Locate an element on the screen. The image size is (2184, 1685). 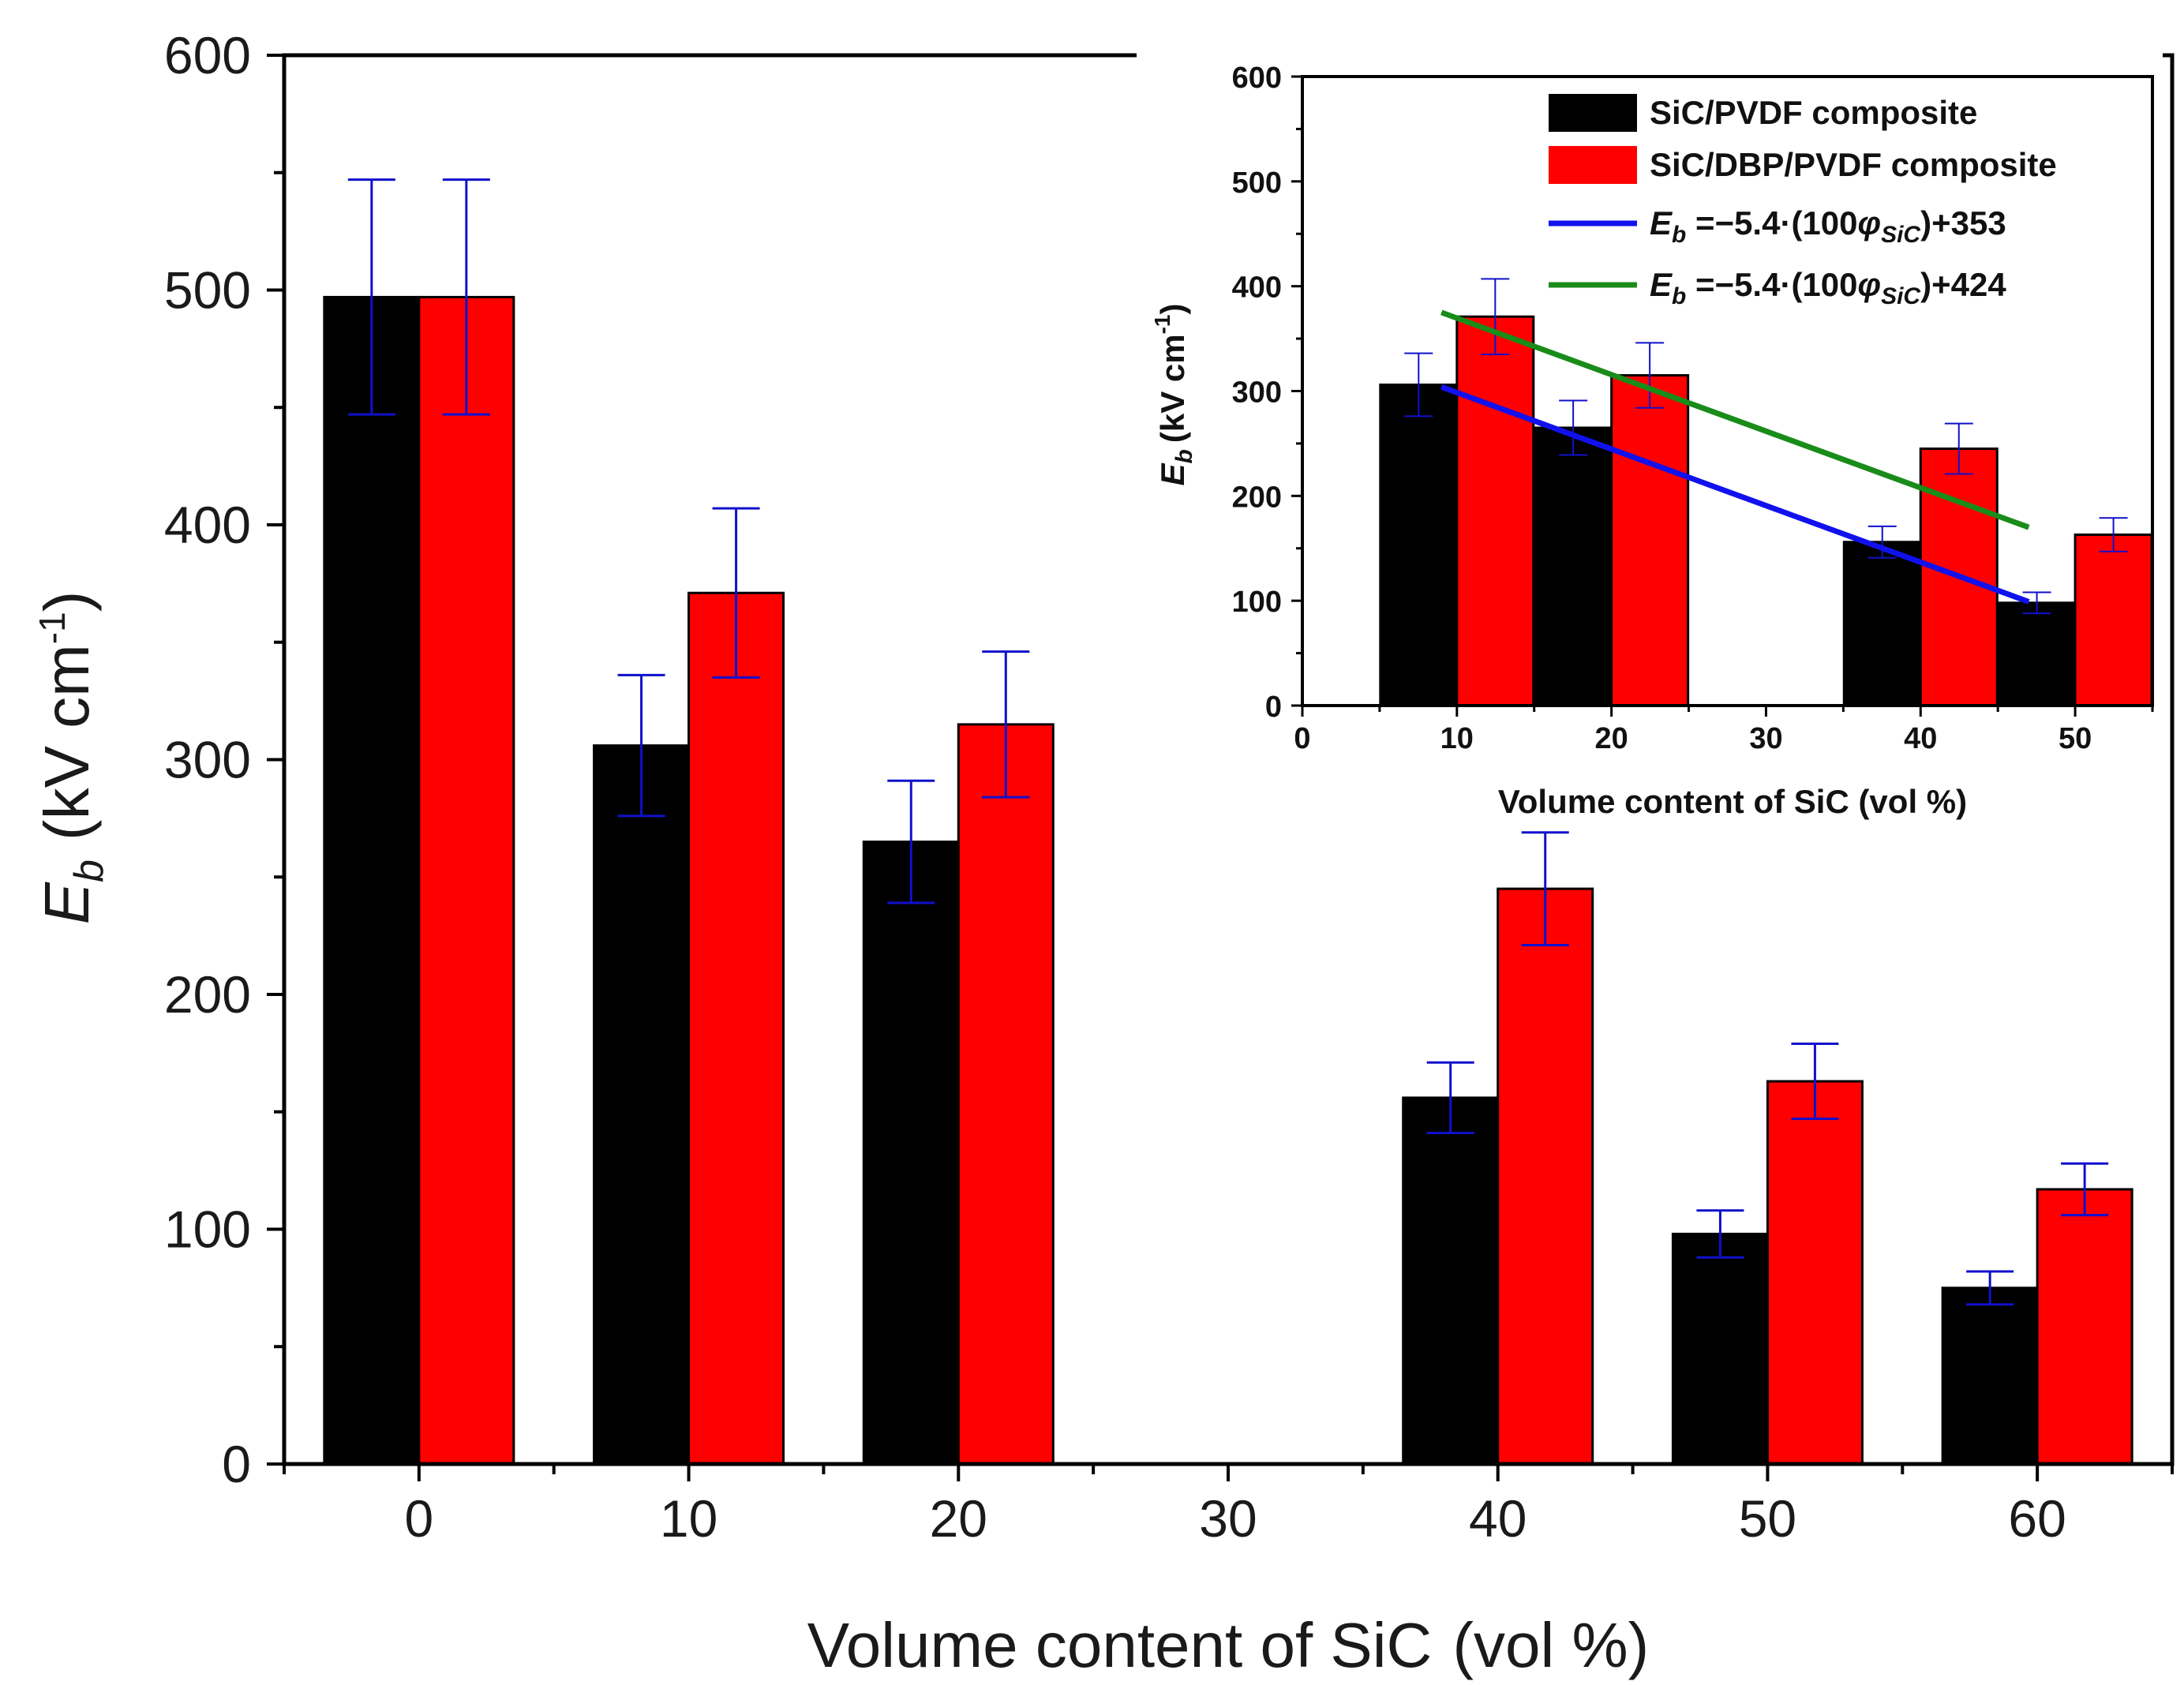
inset-y-tick-label-300: 300 is located at coordinates (1257, 393).